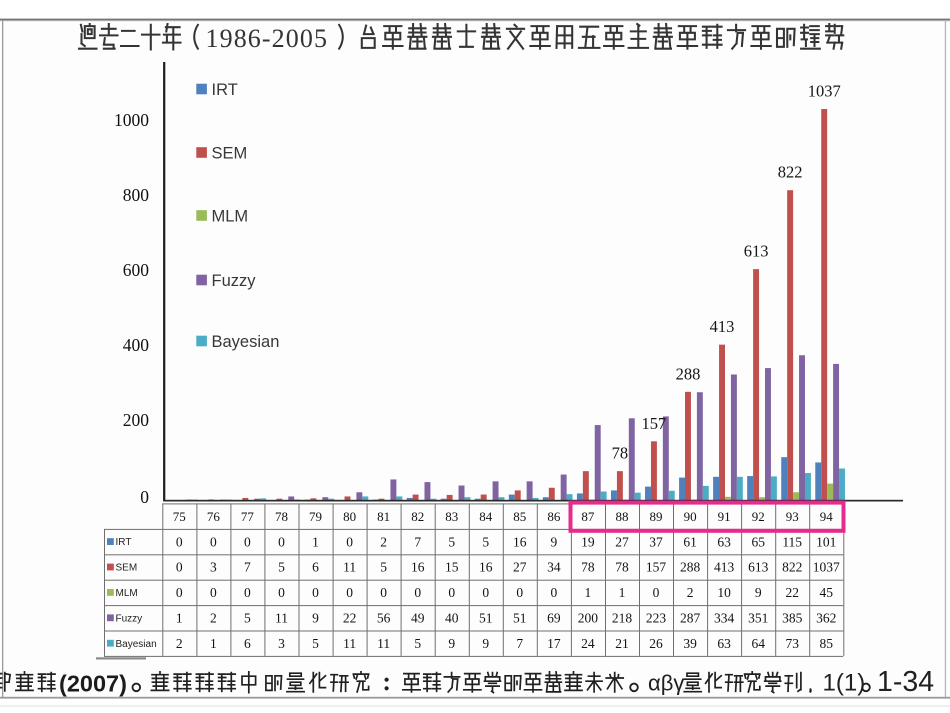 Image resolution: width=950 pixels, height=713 pixels. I want to click on svg-text: 45, so click(827, 592).